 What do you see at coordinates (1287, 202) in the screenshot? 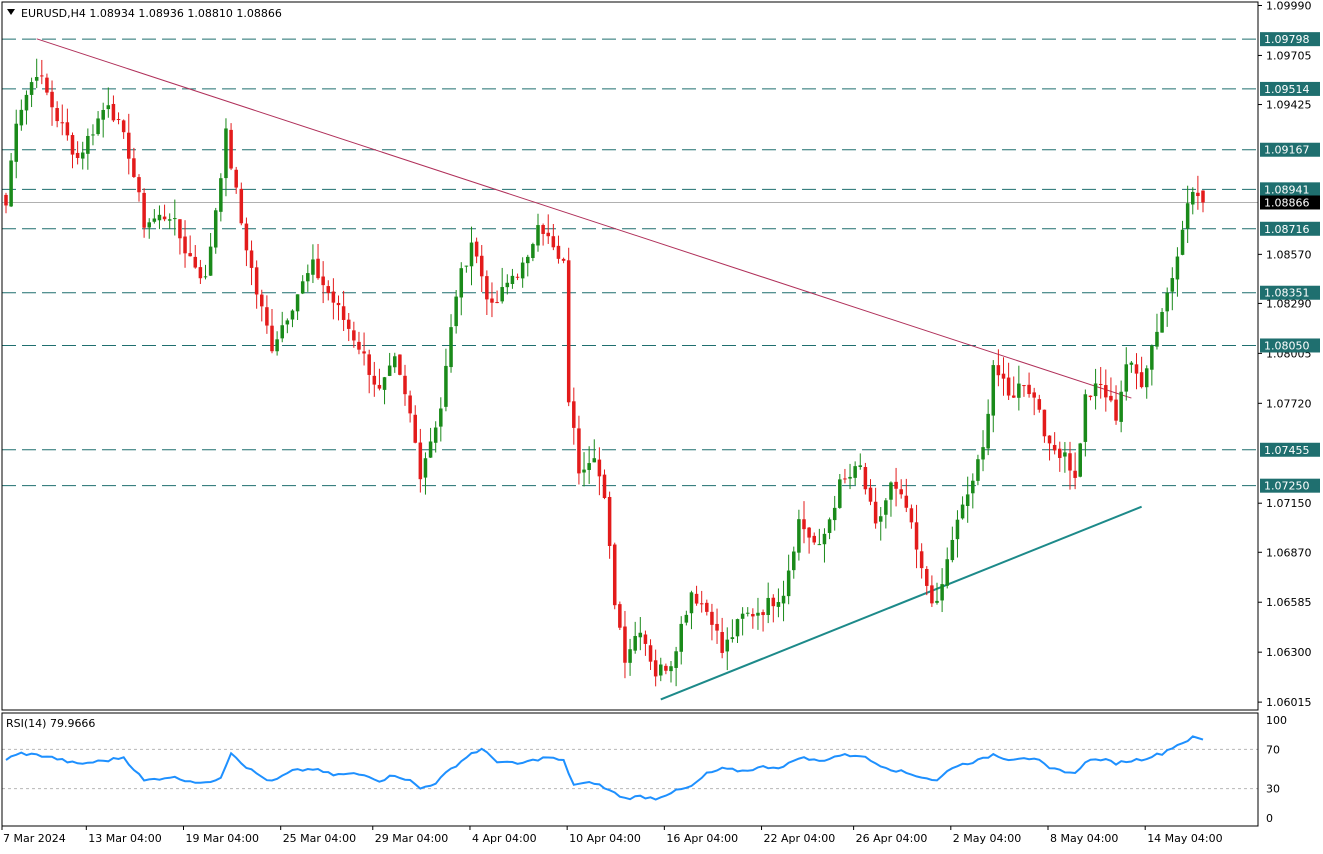
I see `bid-tag-label: 1.08866` at bounding box center [1287, 202].